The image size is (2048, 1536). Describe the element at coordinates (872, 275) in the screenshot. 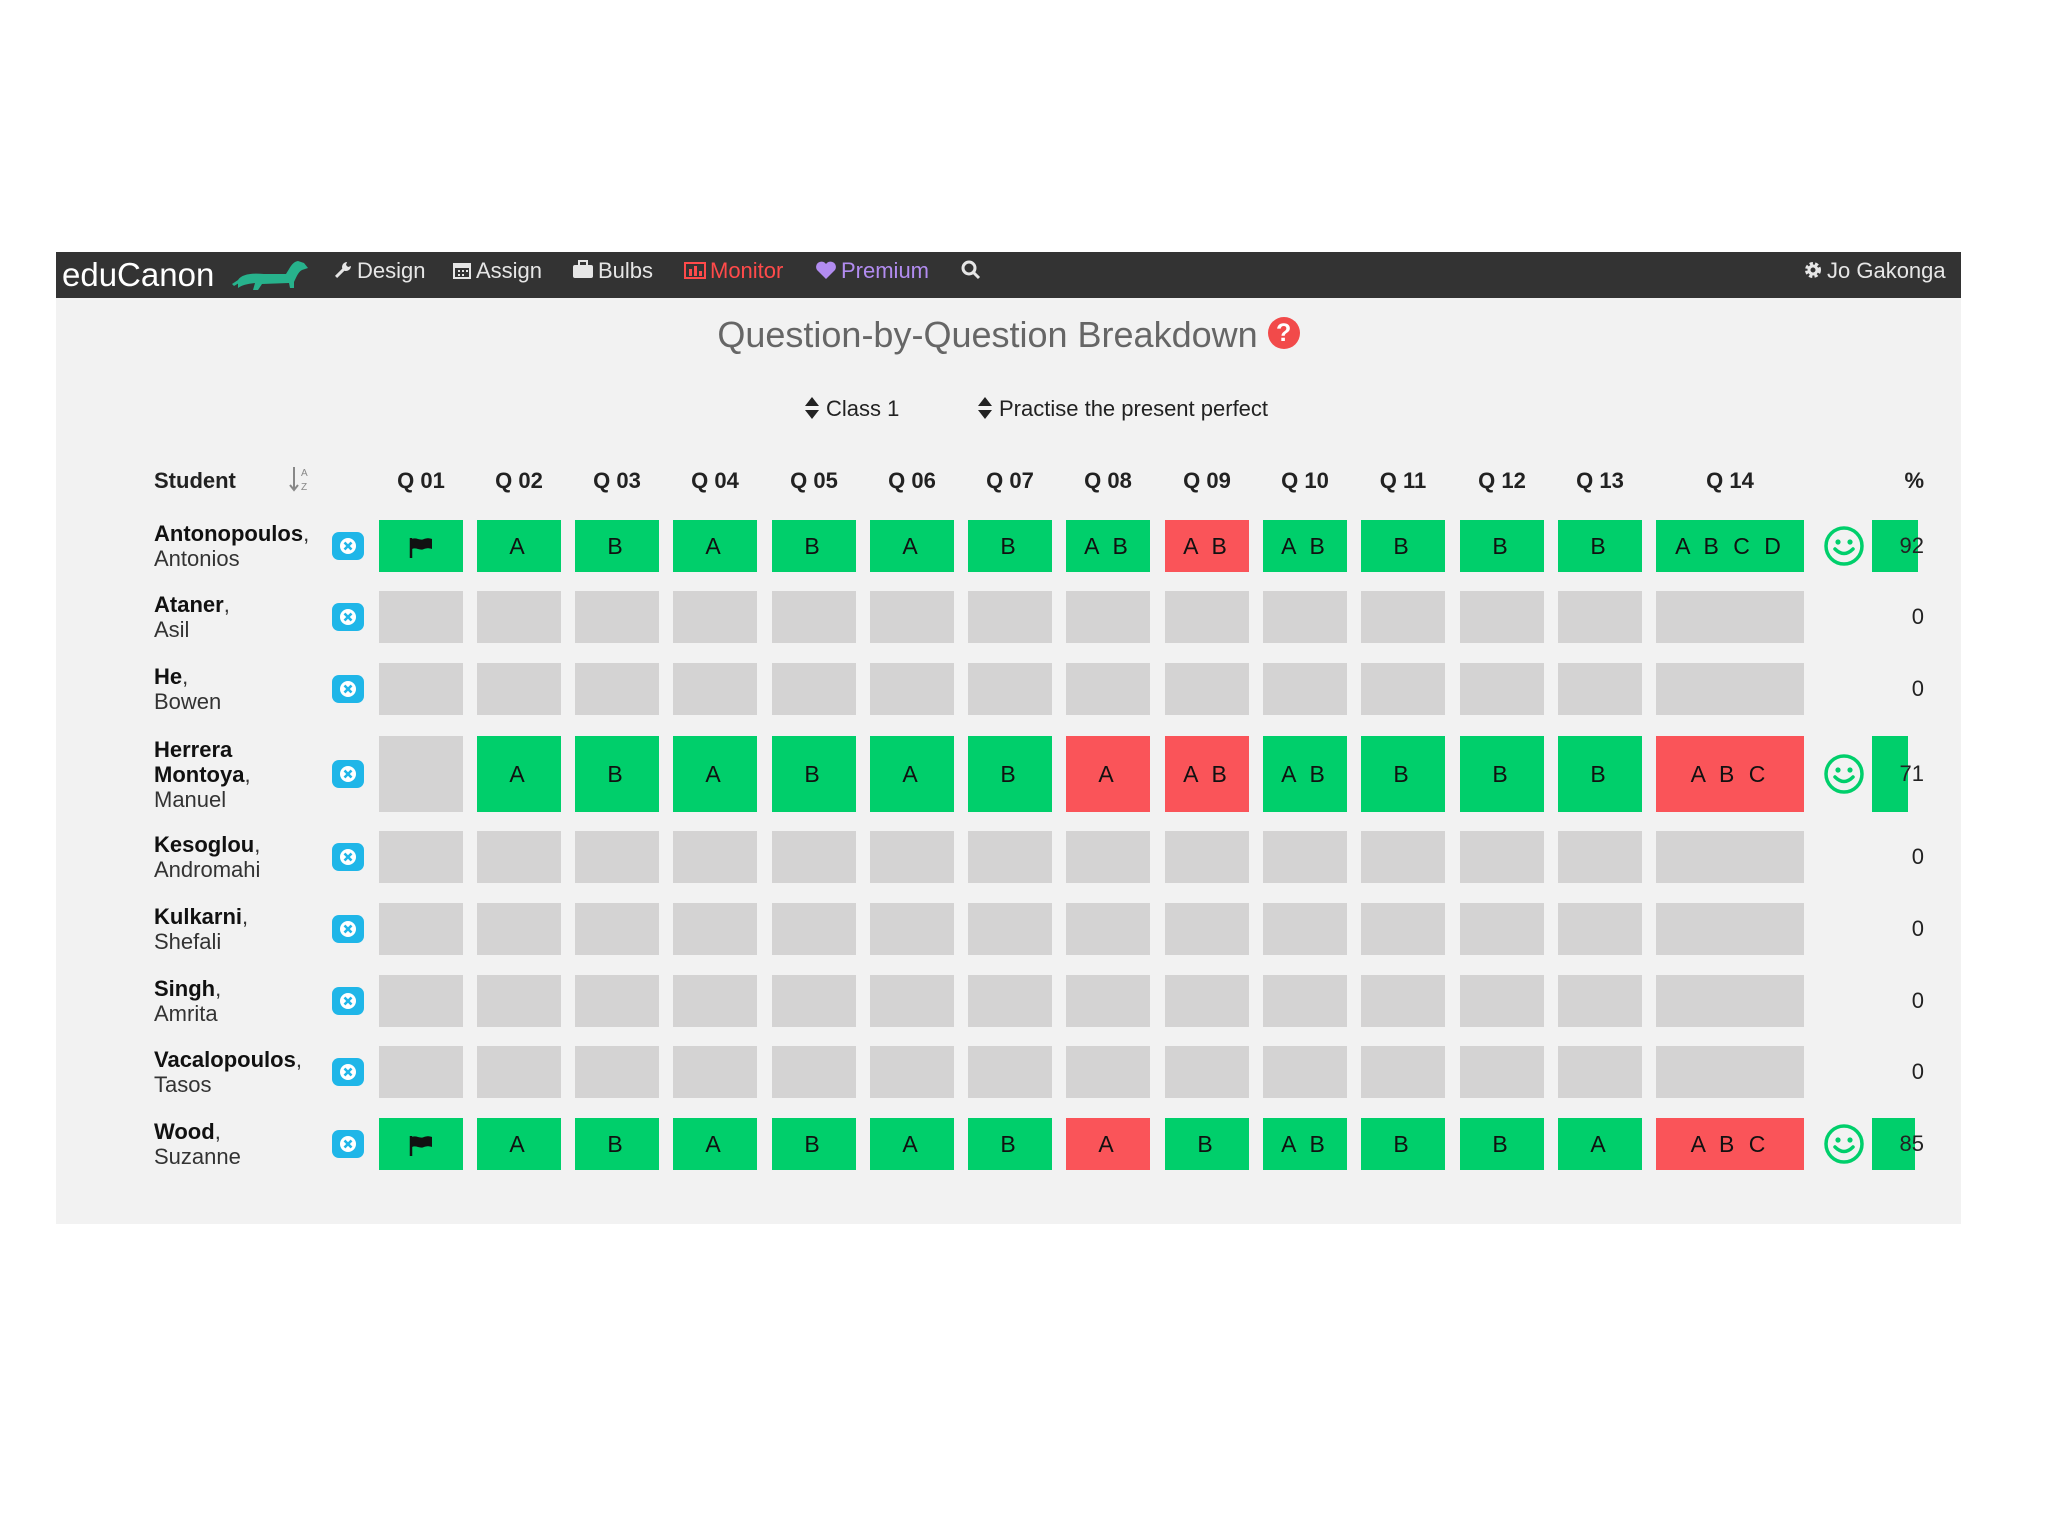

I see `nav-premium: Premium` at that location.